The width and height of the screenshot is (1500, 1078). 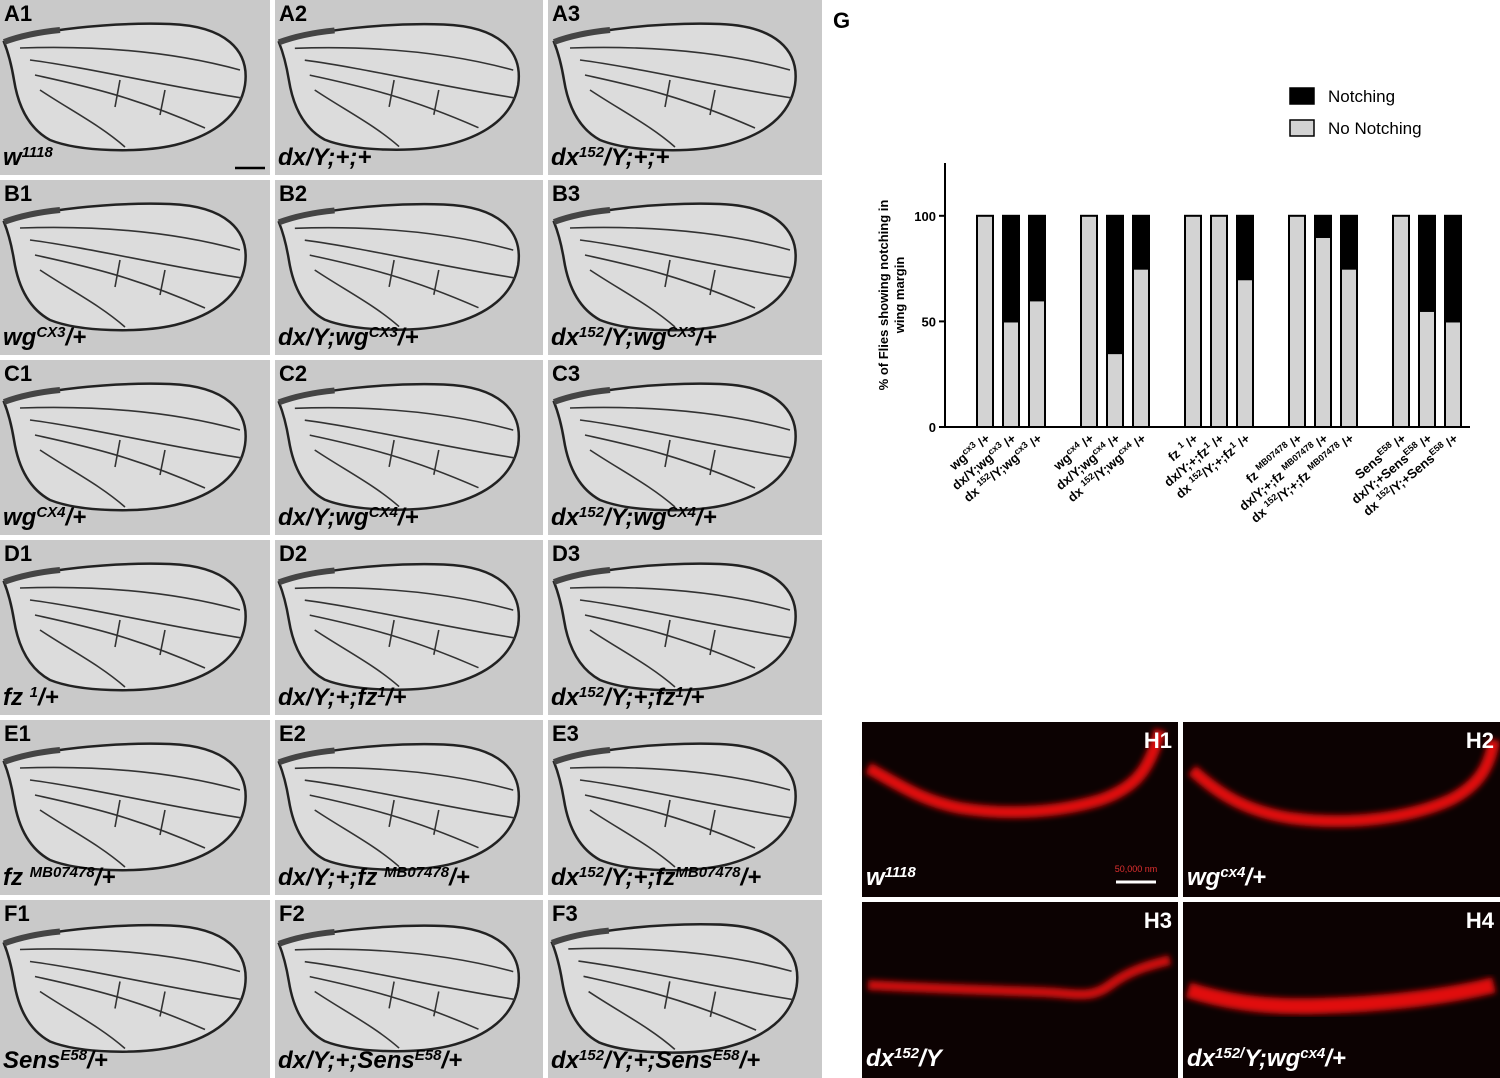 I want to click on panel-label: E3, so click(x=565, y=733).